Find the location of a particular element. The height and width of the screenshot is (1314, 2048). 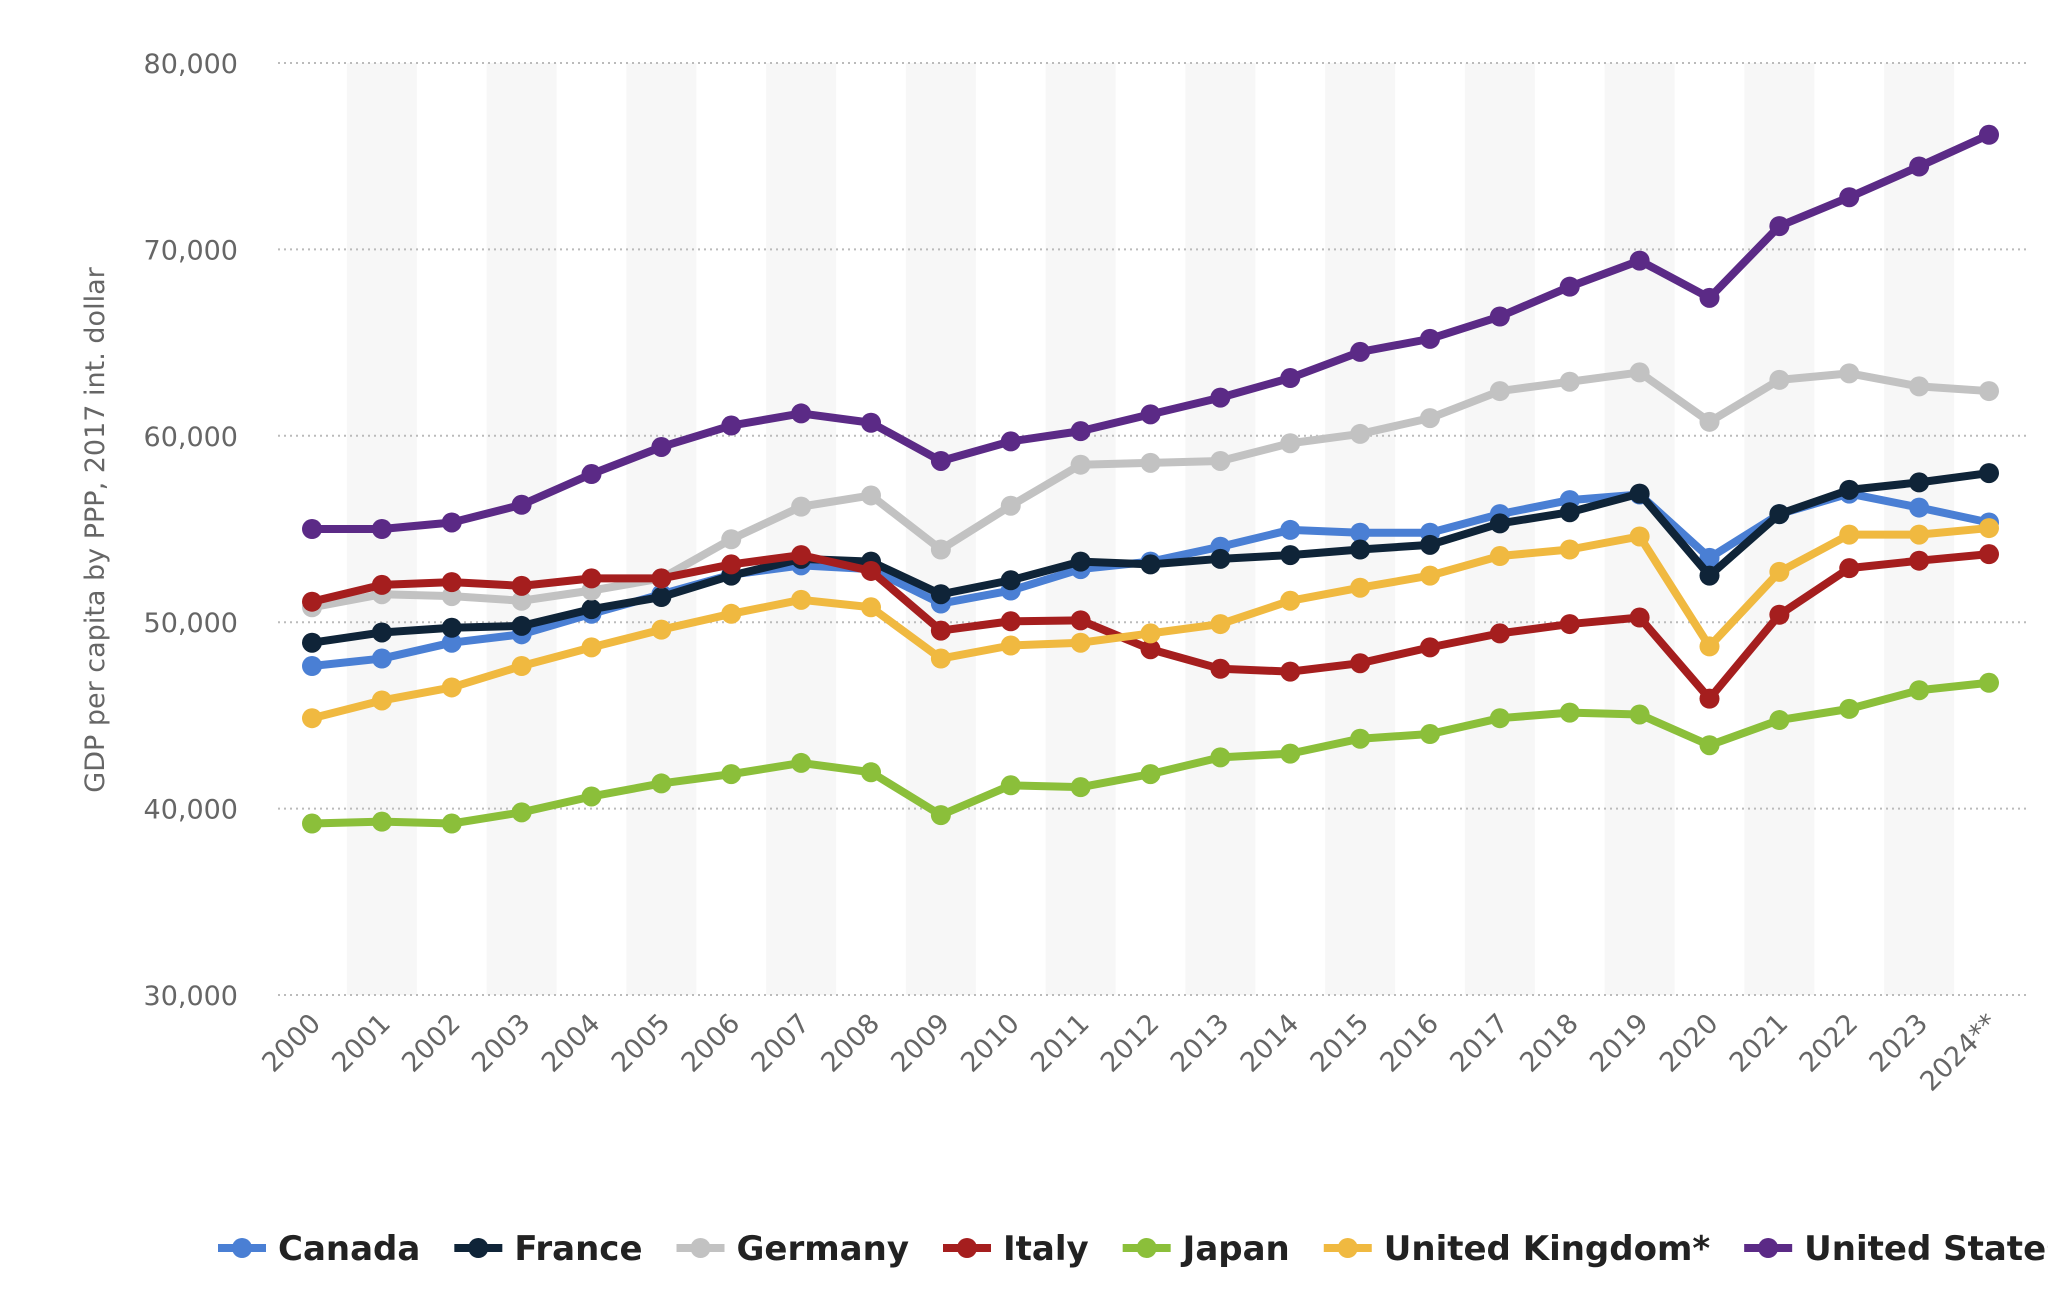

x-tick-label: 2010 is located at coordinates (990, 1043).